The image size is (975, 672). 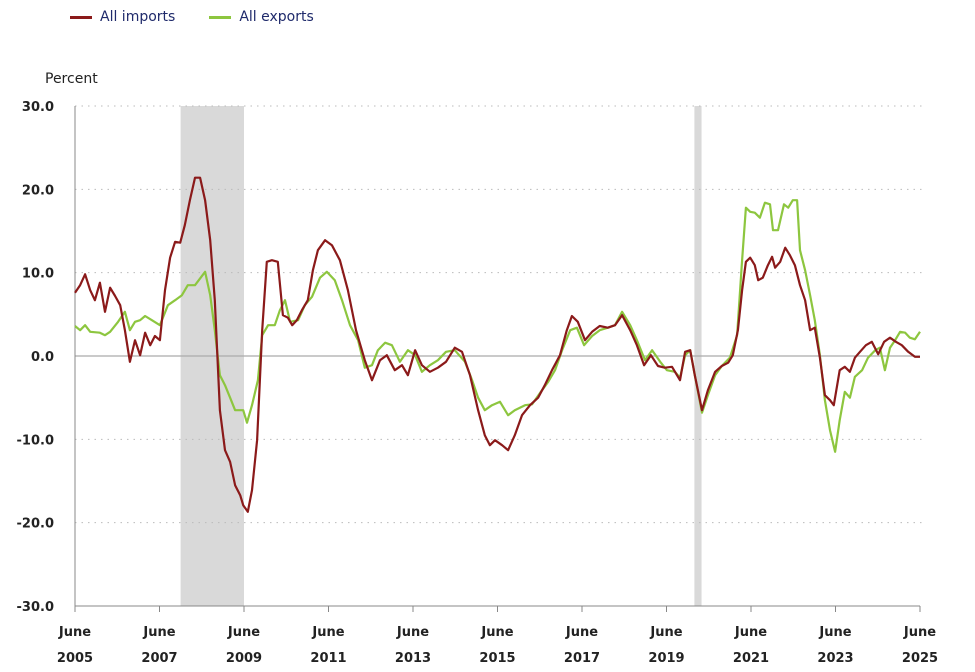 What do you see at coordinates (71, 79) in the screenshot?
I see `y-axis-unit-label: Percent` at bounding box center [71, 79].